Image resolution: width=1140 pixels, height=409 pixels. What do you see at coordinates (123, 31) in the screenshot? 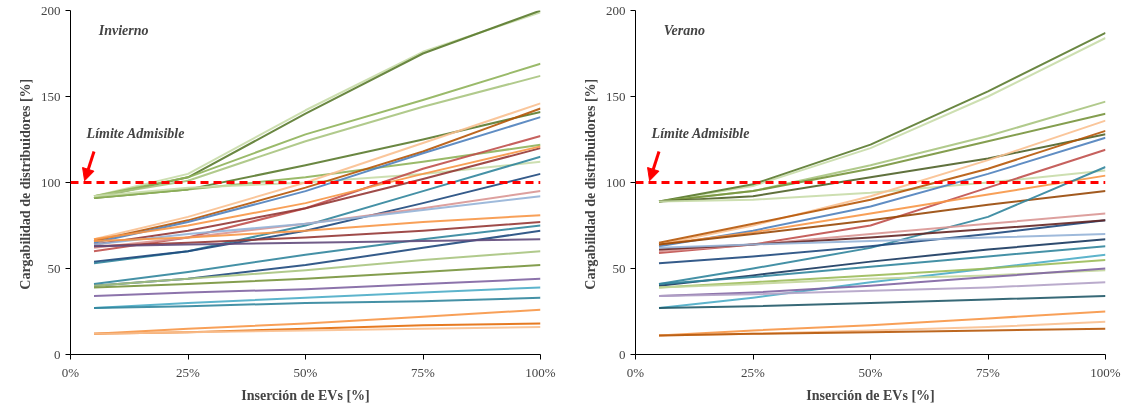
I see `annotation: Invierno` at bounding box center [123, 31].